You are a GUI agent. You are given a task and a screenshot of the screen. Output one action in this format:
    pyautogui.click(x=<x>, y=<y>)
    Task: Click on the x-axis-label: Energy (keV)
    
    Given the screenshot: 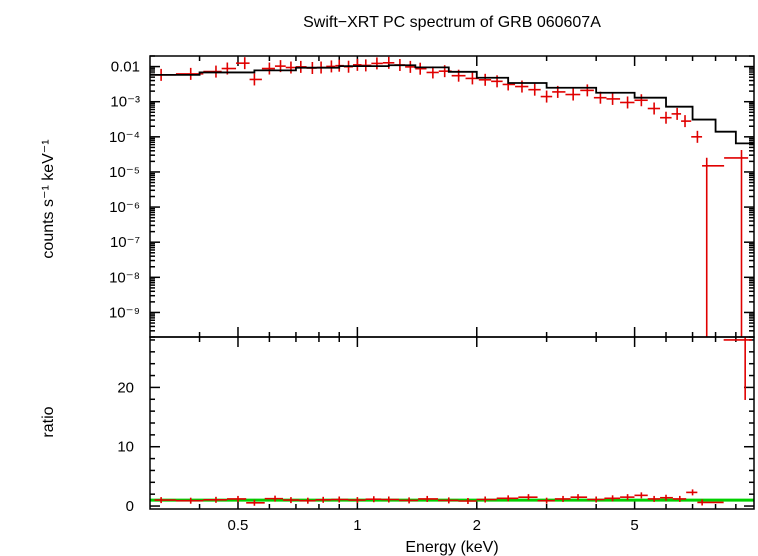 What is the action you would take?
    pyautogui.click(x=451, y=547)
    